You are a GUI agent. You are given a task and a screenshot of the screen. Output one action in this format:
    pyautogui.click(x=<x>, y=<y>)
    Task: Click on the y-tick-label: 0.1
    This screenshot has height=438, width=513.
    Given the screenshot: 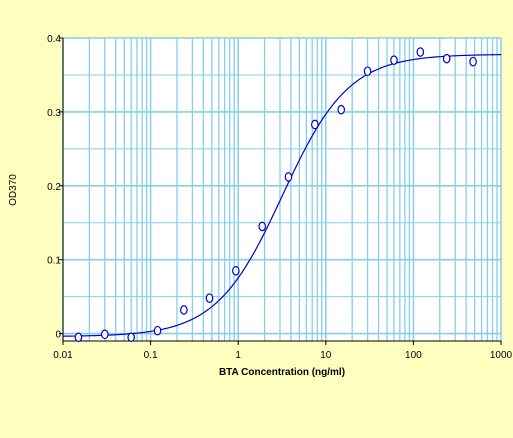 What is the action you would take?
    pyautogui.click(x=54, y=261)
    